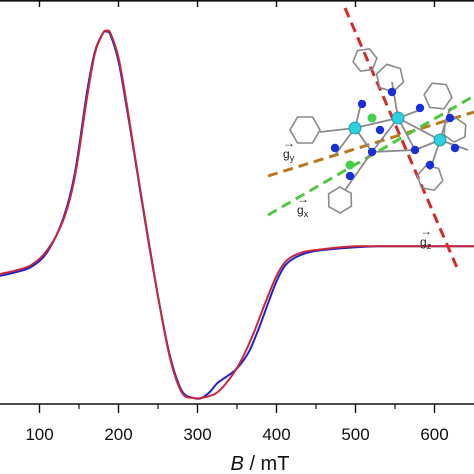 This screenshot has width=474, height=474. Describe the element at coordinates (426, 243) in the screenshot. I see `gz-label: gz` at that location.